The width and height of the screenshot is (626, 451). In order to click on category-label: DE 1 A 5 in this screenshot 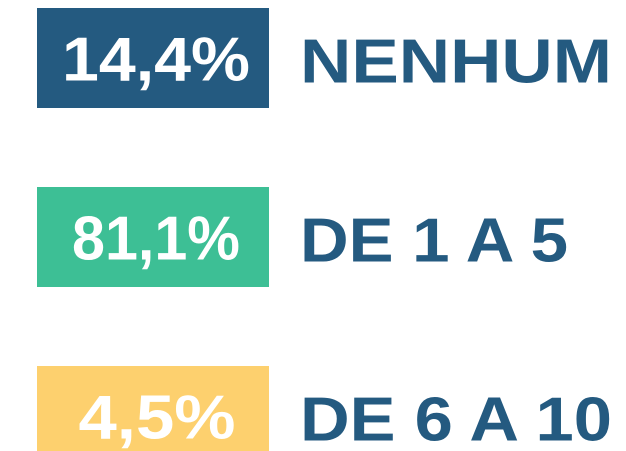, I will do `click(434, 241)`.